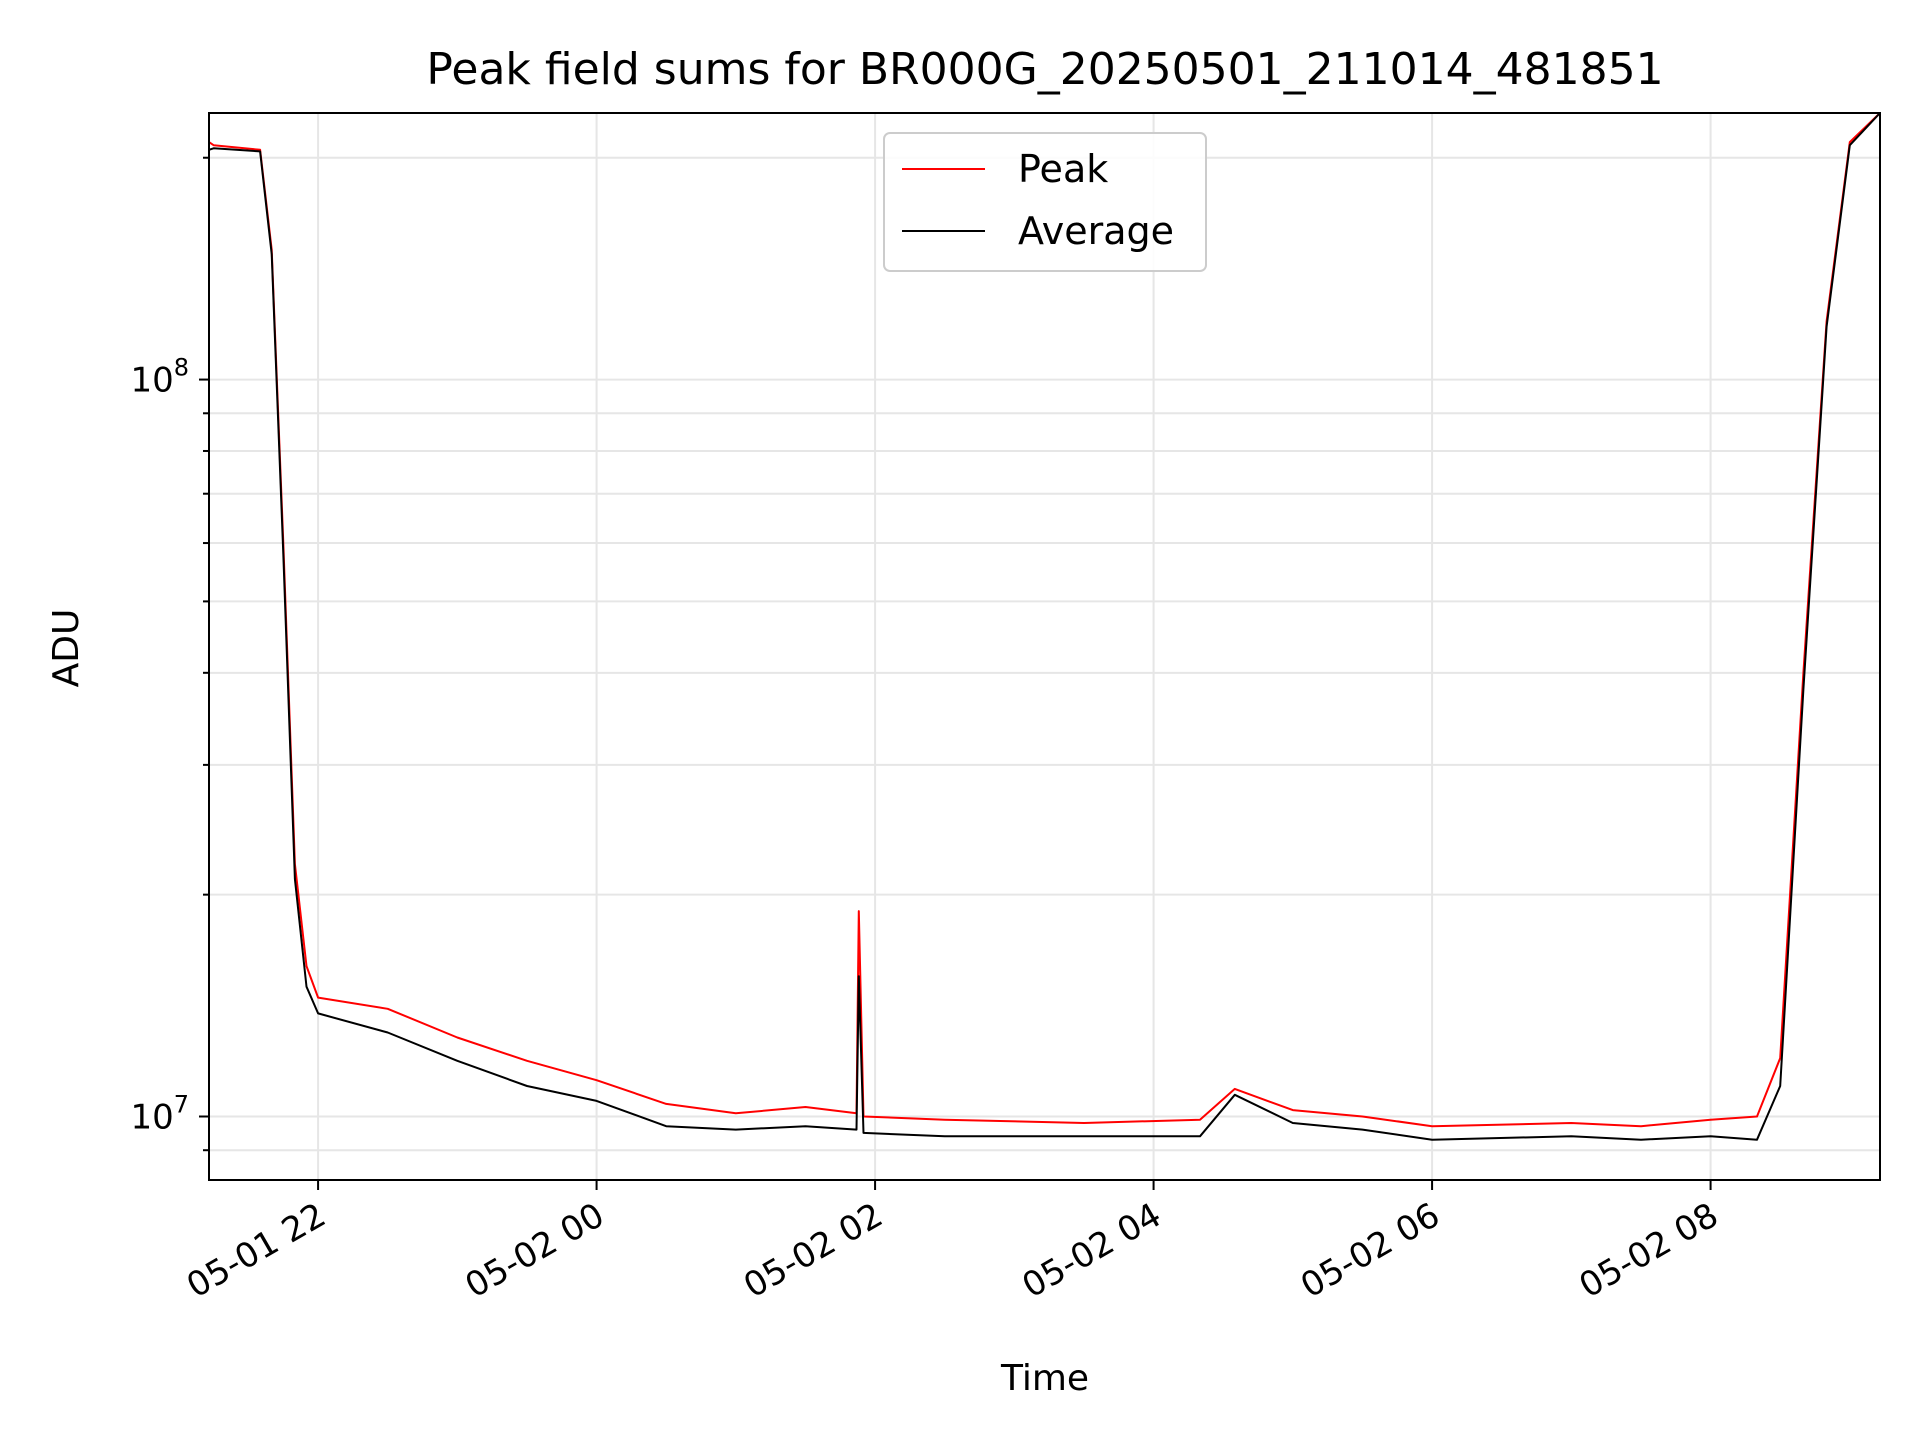  What do you see at coordinates (159, 1113) in the screenshot?
I see `y-tick-label: 10⁷` at bounding box center [159, 1113].